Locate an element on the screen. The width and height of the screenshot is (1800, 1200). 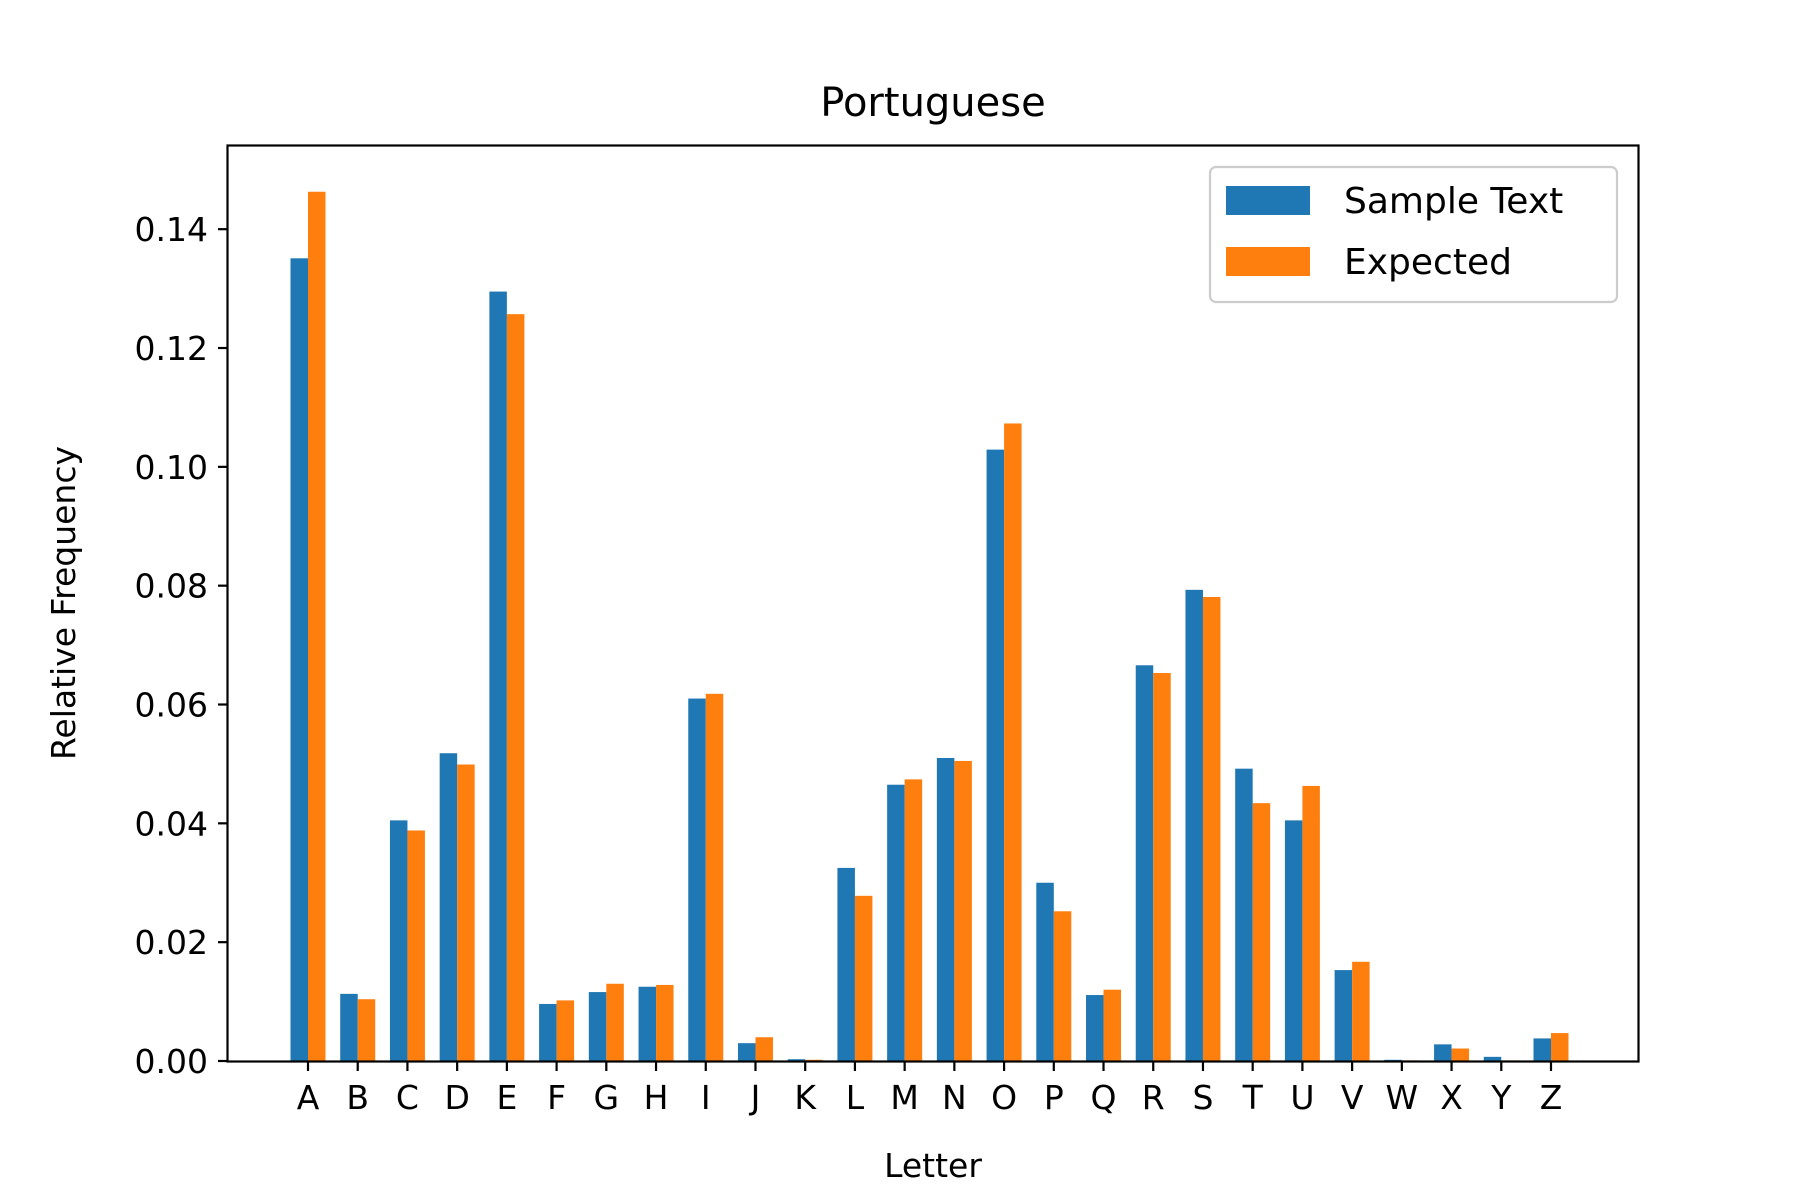
bar-sample-text-r is located at coordinates (1144, 863).